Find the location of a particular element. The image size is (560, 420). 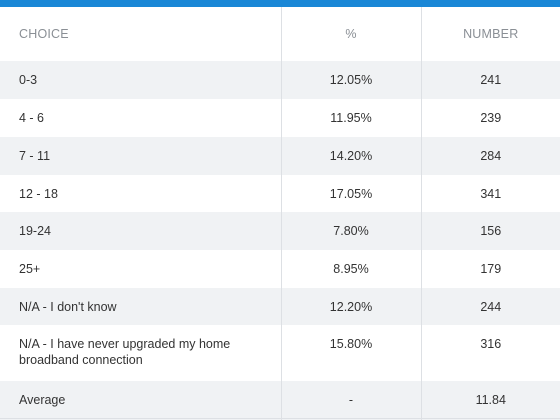

table-row: Average - 11.84 is located at coordinates (280, 400).